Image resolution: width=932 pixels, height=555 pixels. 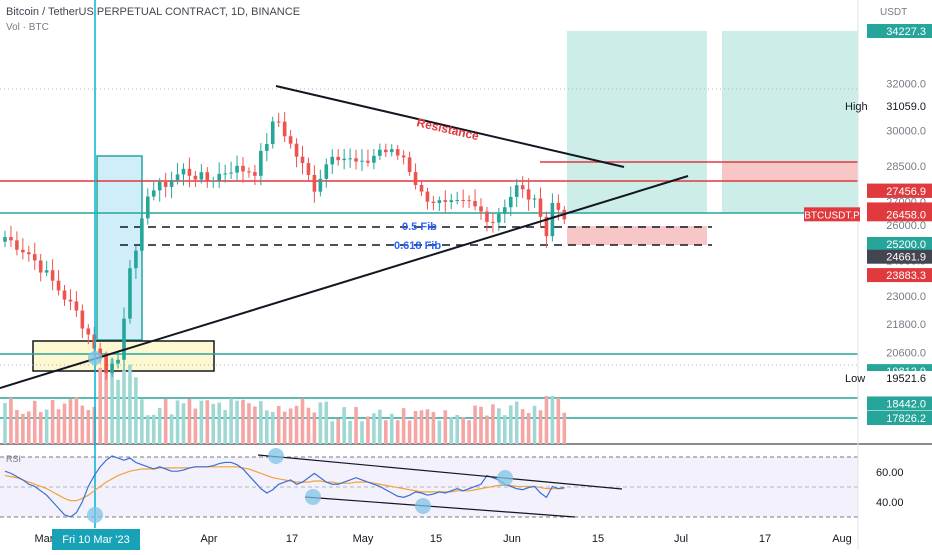 What do you see at coordinates (906, 192) in the screenshot?
I see `price-label-text: 27456.9` at bounding box center [906, 192].